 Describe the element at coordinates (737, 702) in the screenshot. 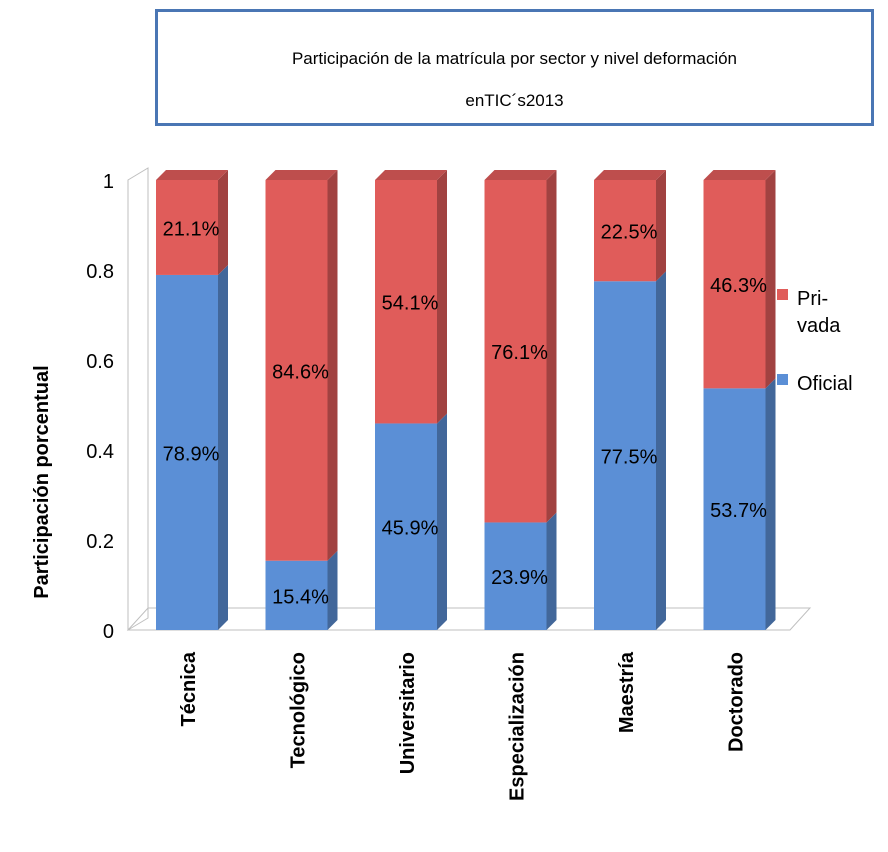

I see `x-category-label: Doctorado` at that location.